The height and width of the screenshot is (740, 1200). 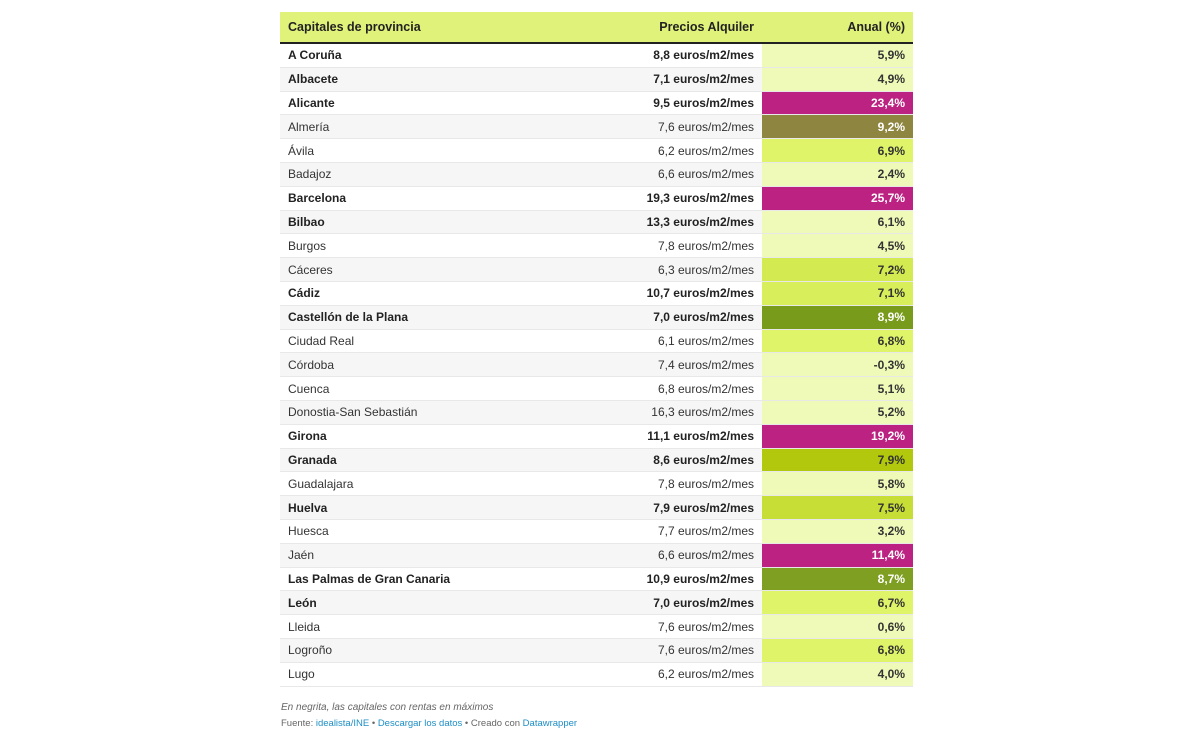 I want to click on city-cell: Las Palmas de Gran Canaria, so click(x=422, y=579).